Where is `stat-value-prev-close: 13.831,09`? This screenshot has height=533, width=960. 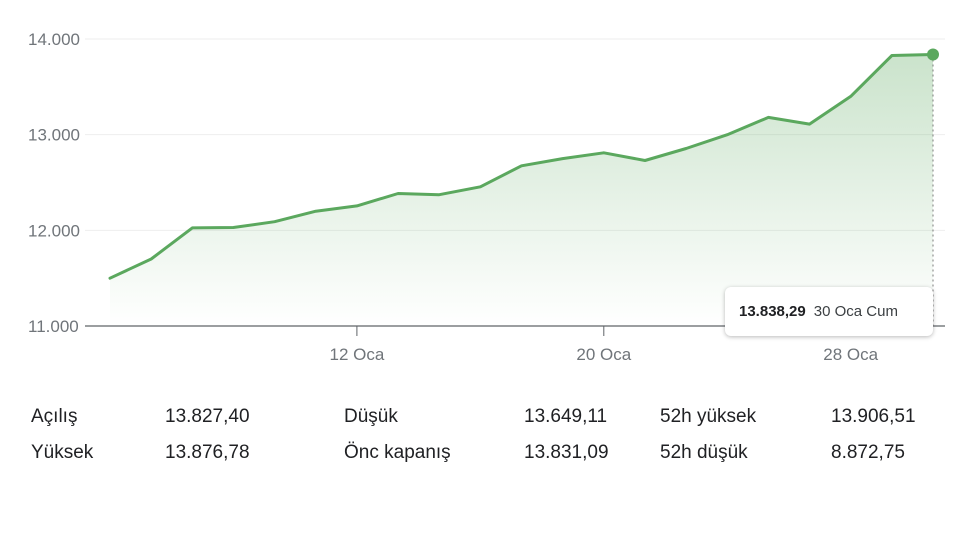
stat-value-prev-close: 13.831,09 is located at coordinates (566, 452).